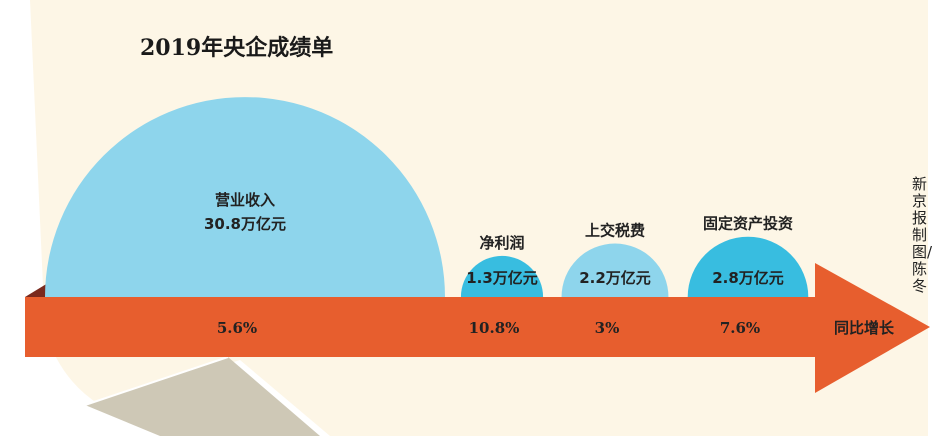 Image resolution: width=948 pixels, height=436 pixels. Describe the element at coordinates (607, 328) in the screenshot. I see `growth-value: 3%` at that location.